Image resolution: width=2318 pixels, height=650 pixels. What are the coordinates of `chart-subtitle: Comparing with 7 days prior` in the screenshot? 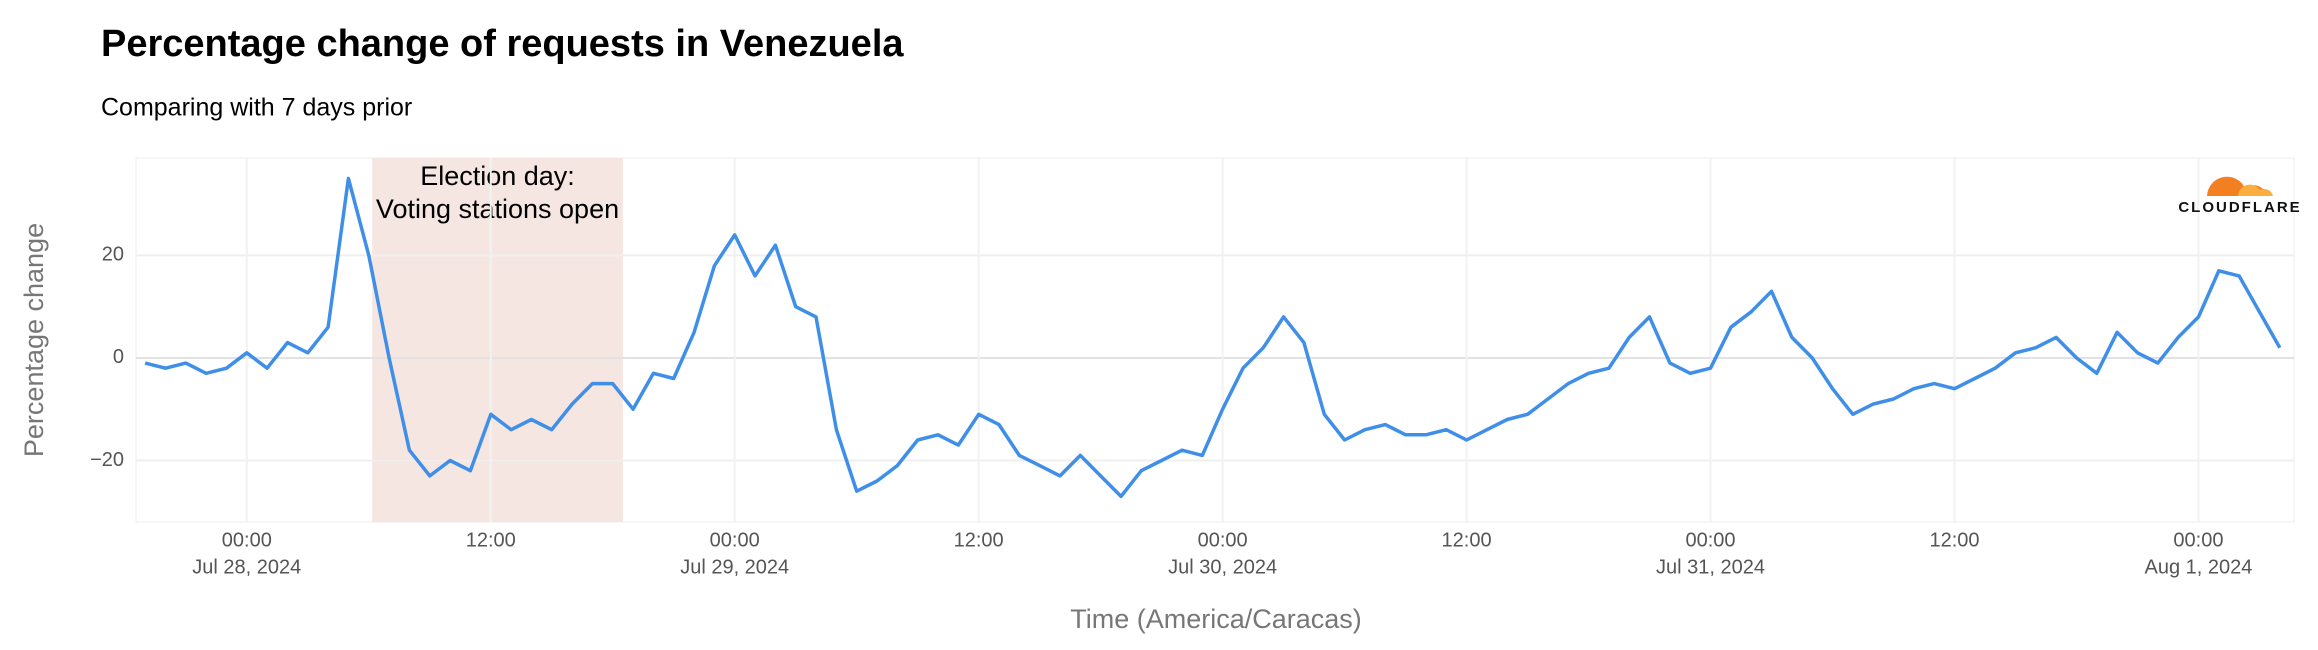 It's located at (256, 108).